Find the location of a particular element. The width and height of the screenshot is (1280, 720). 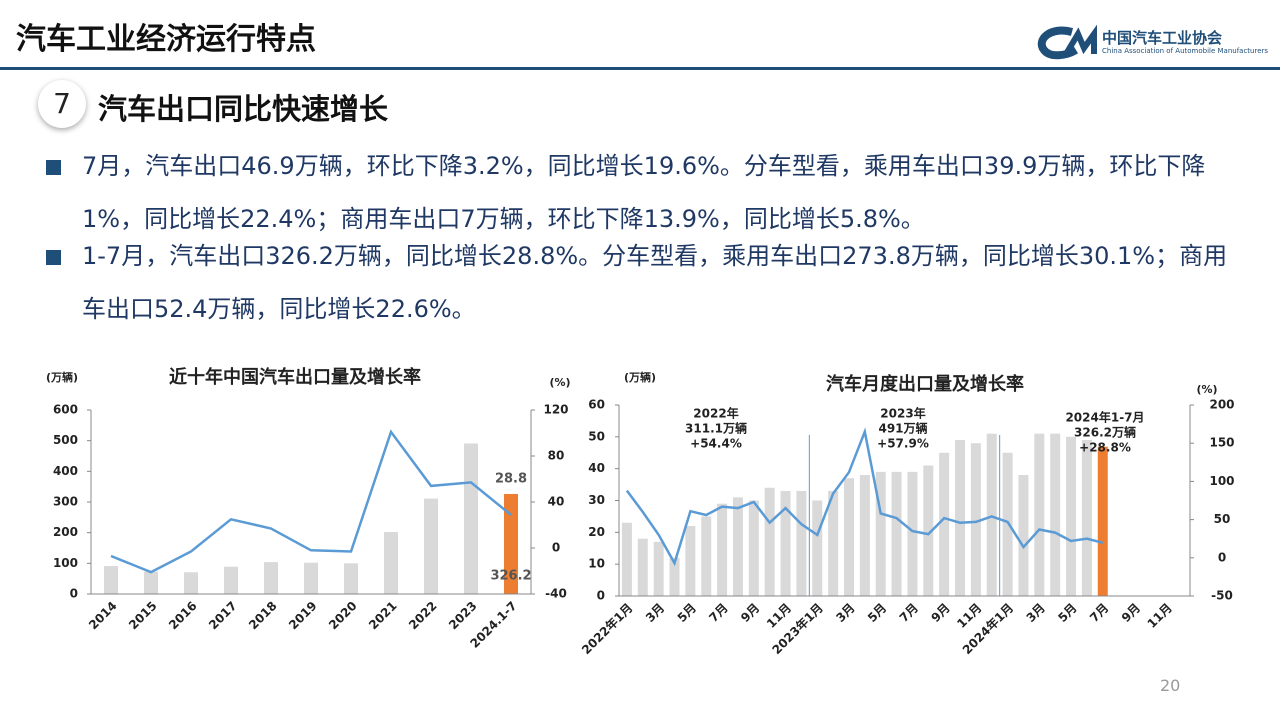

y2-tick-label: -40 is located at coordinates (556, 594).